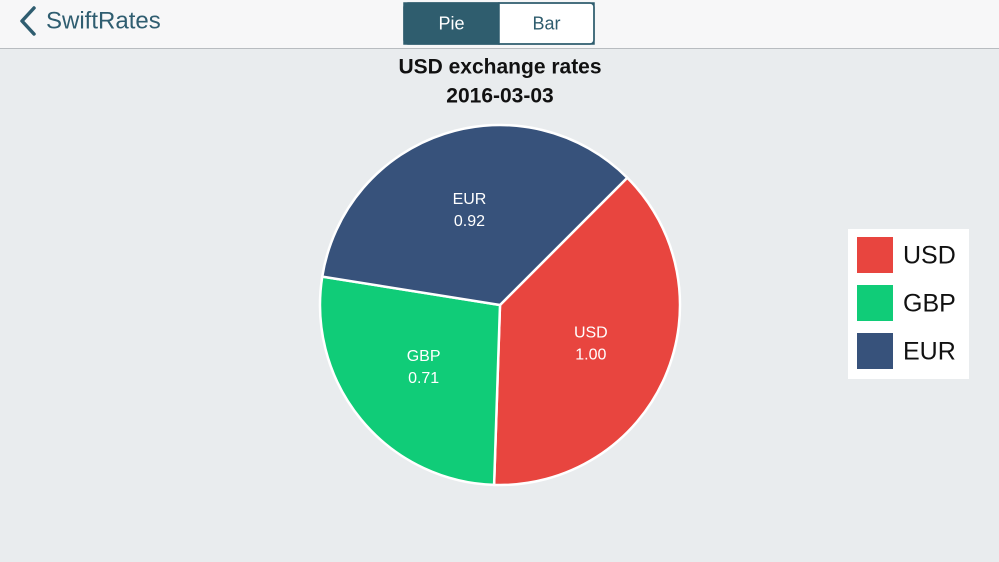 Image resolution: width=999 pixels, height=562 pixels. Describe the element at coordinates (28, 21) in the screenshot. I see `back-chevron` at that location.